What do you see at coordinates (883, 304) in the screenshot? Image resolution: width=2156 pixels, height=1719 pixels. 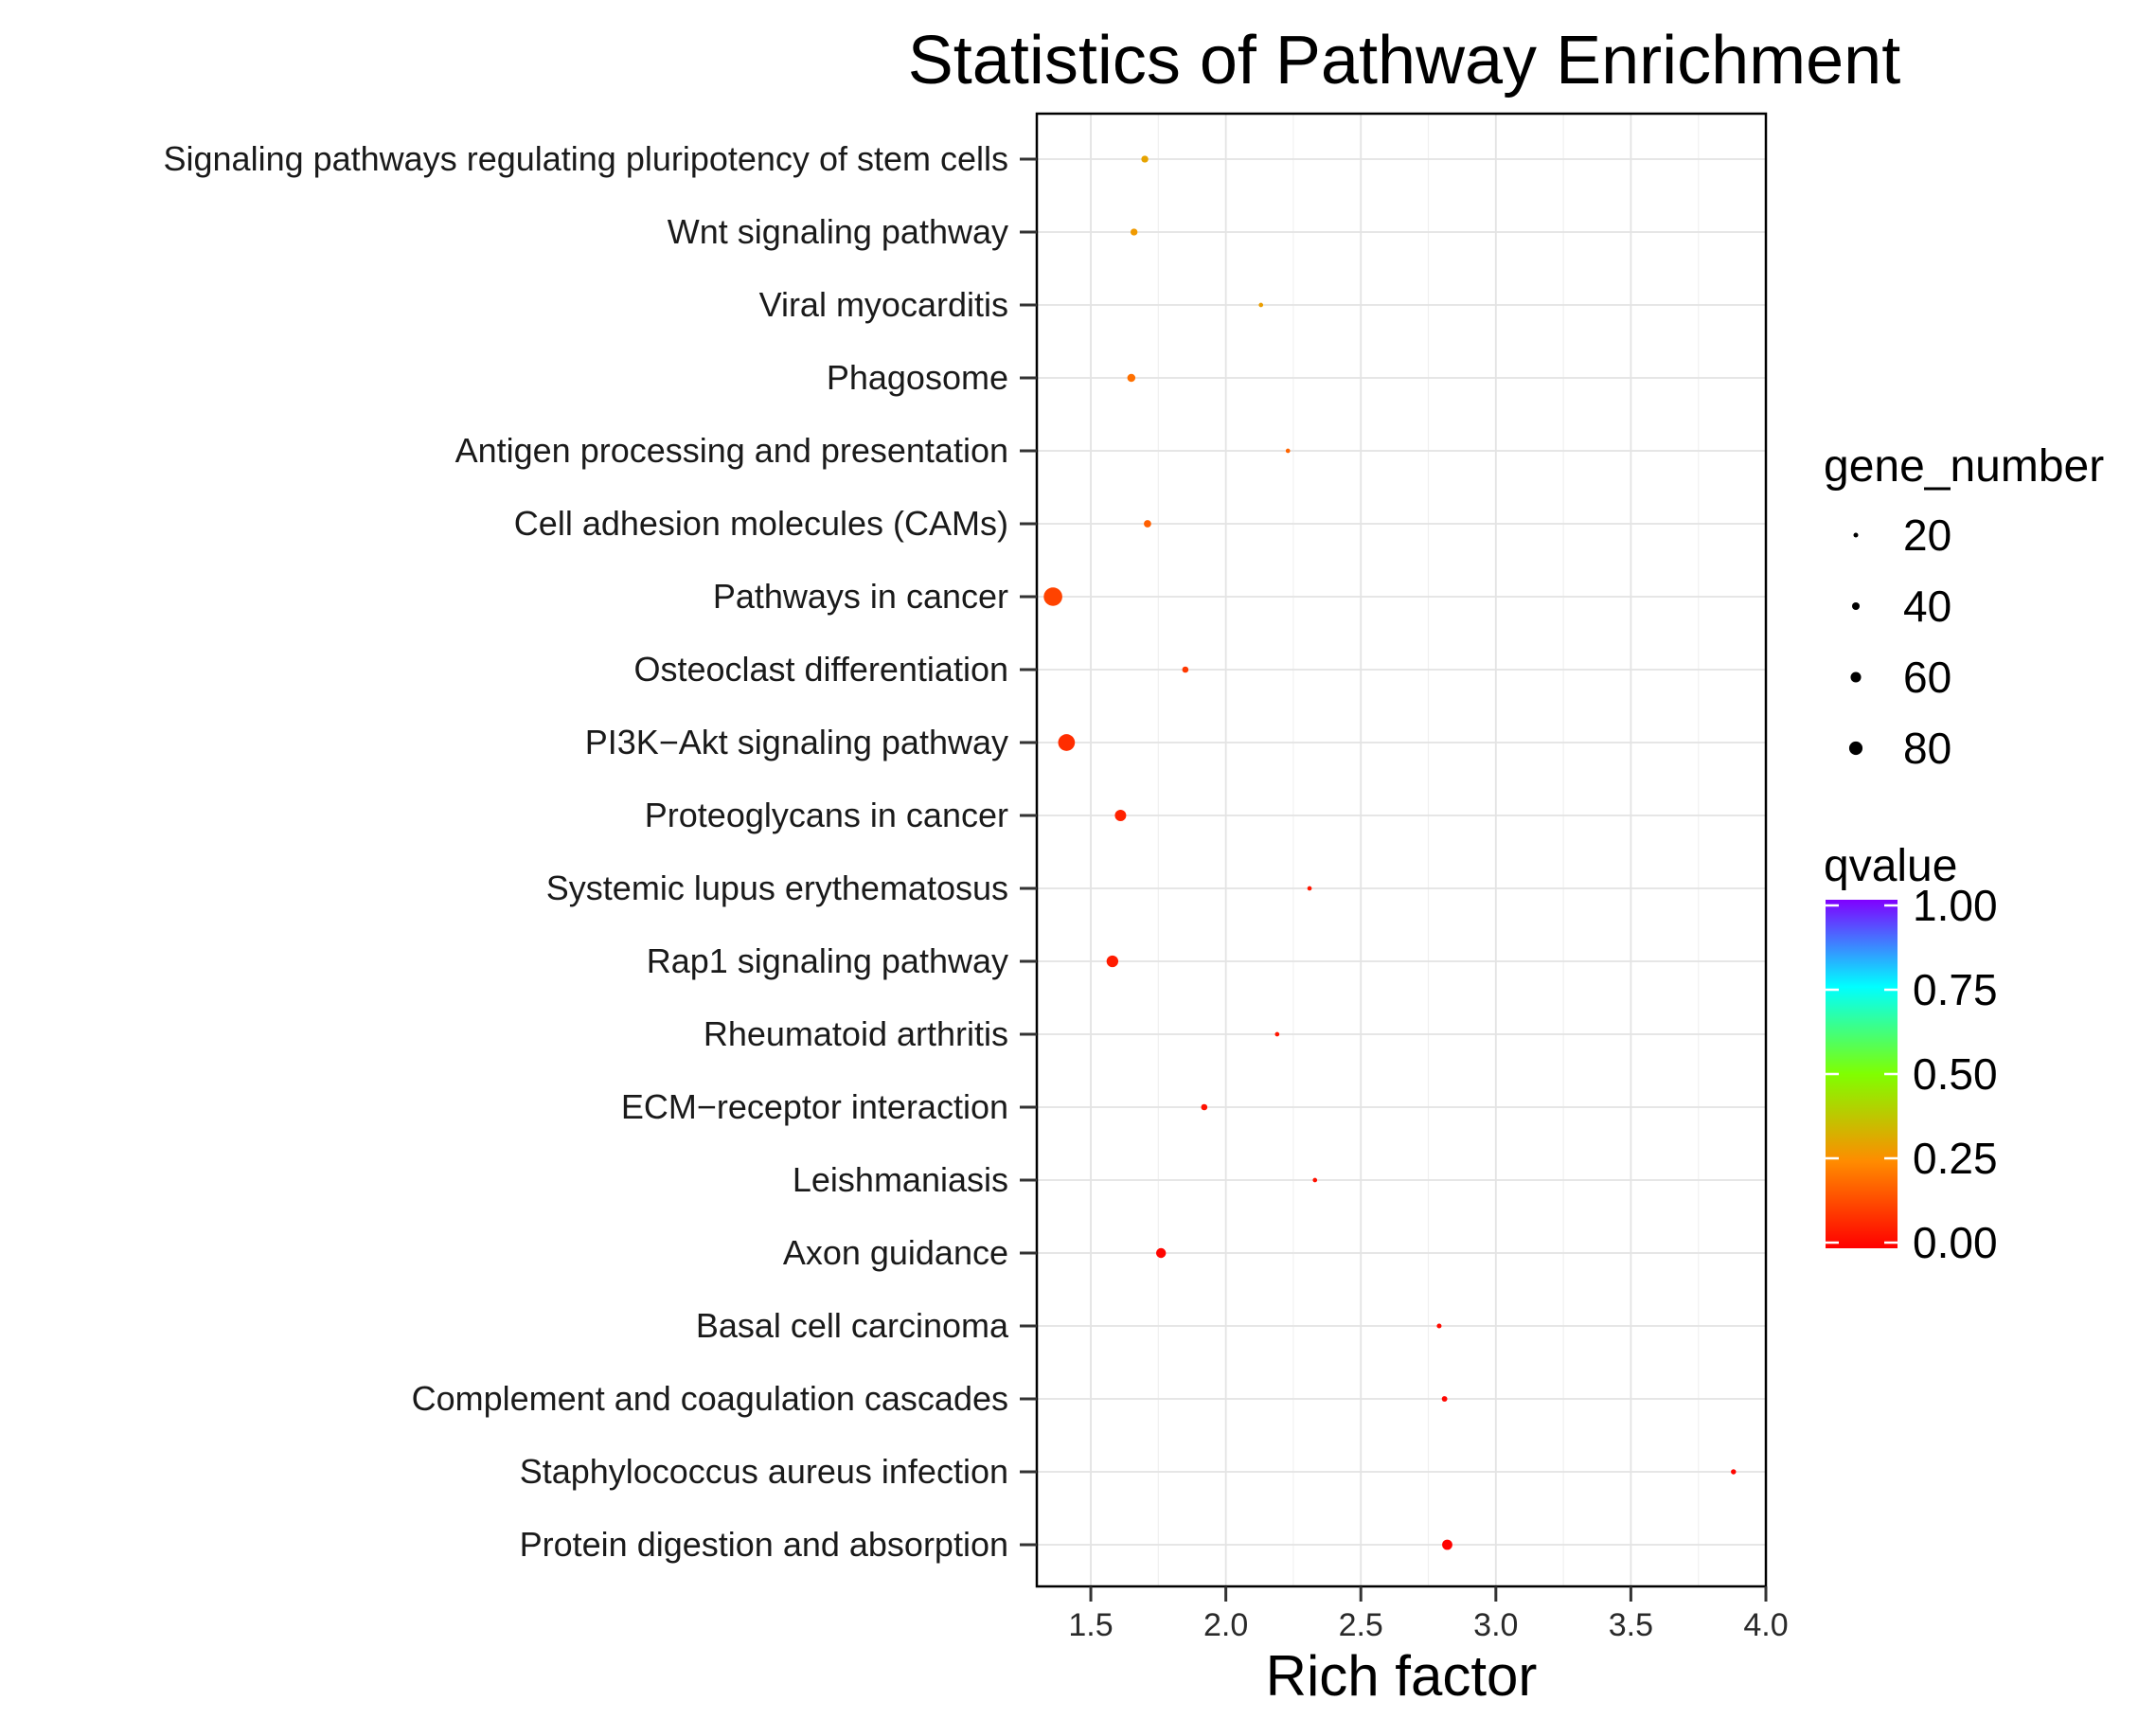 I see `y-tick-label: Viral myocarditis` at bounding box center [883, 304].